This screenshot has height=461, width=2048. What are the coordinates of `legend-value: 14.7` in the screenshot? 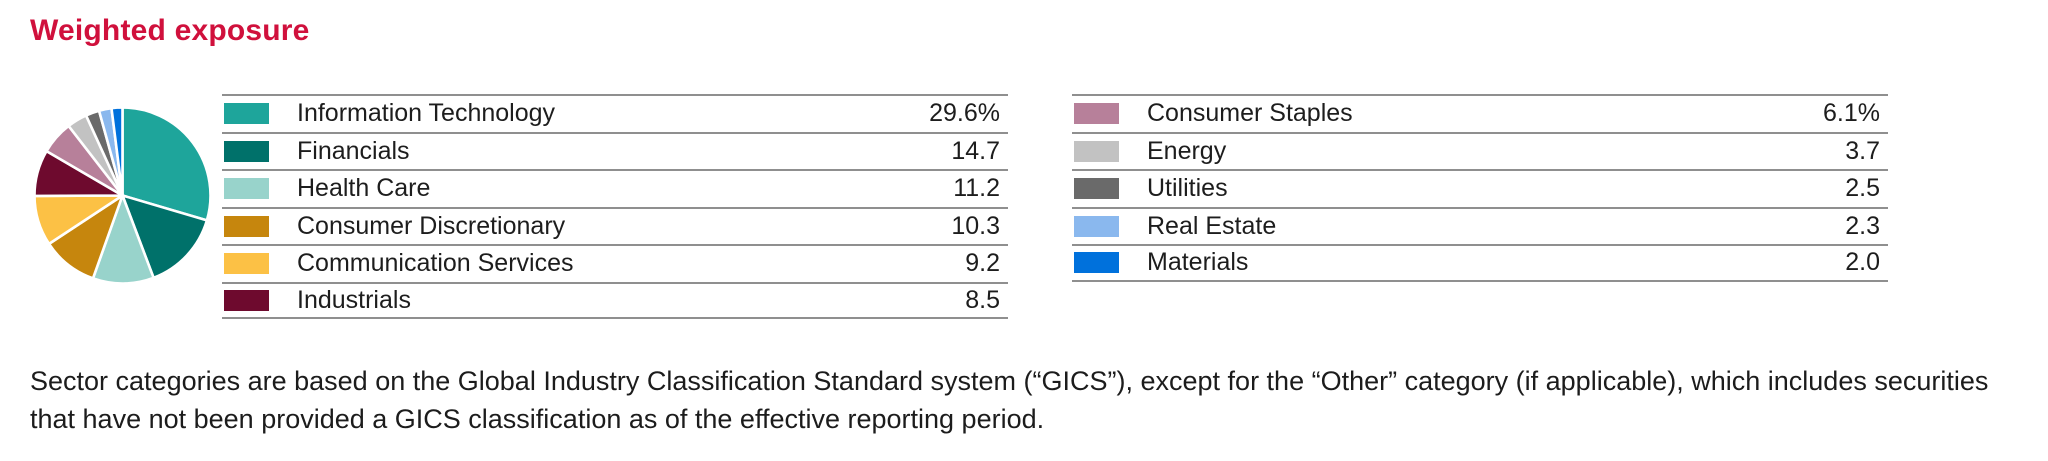 It's located at (975, 150).